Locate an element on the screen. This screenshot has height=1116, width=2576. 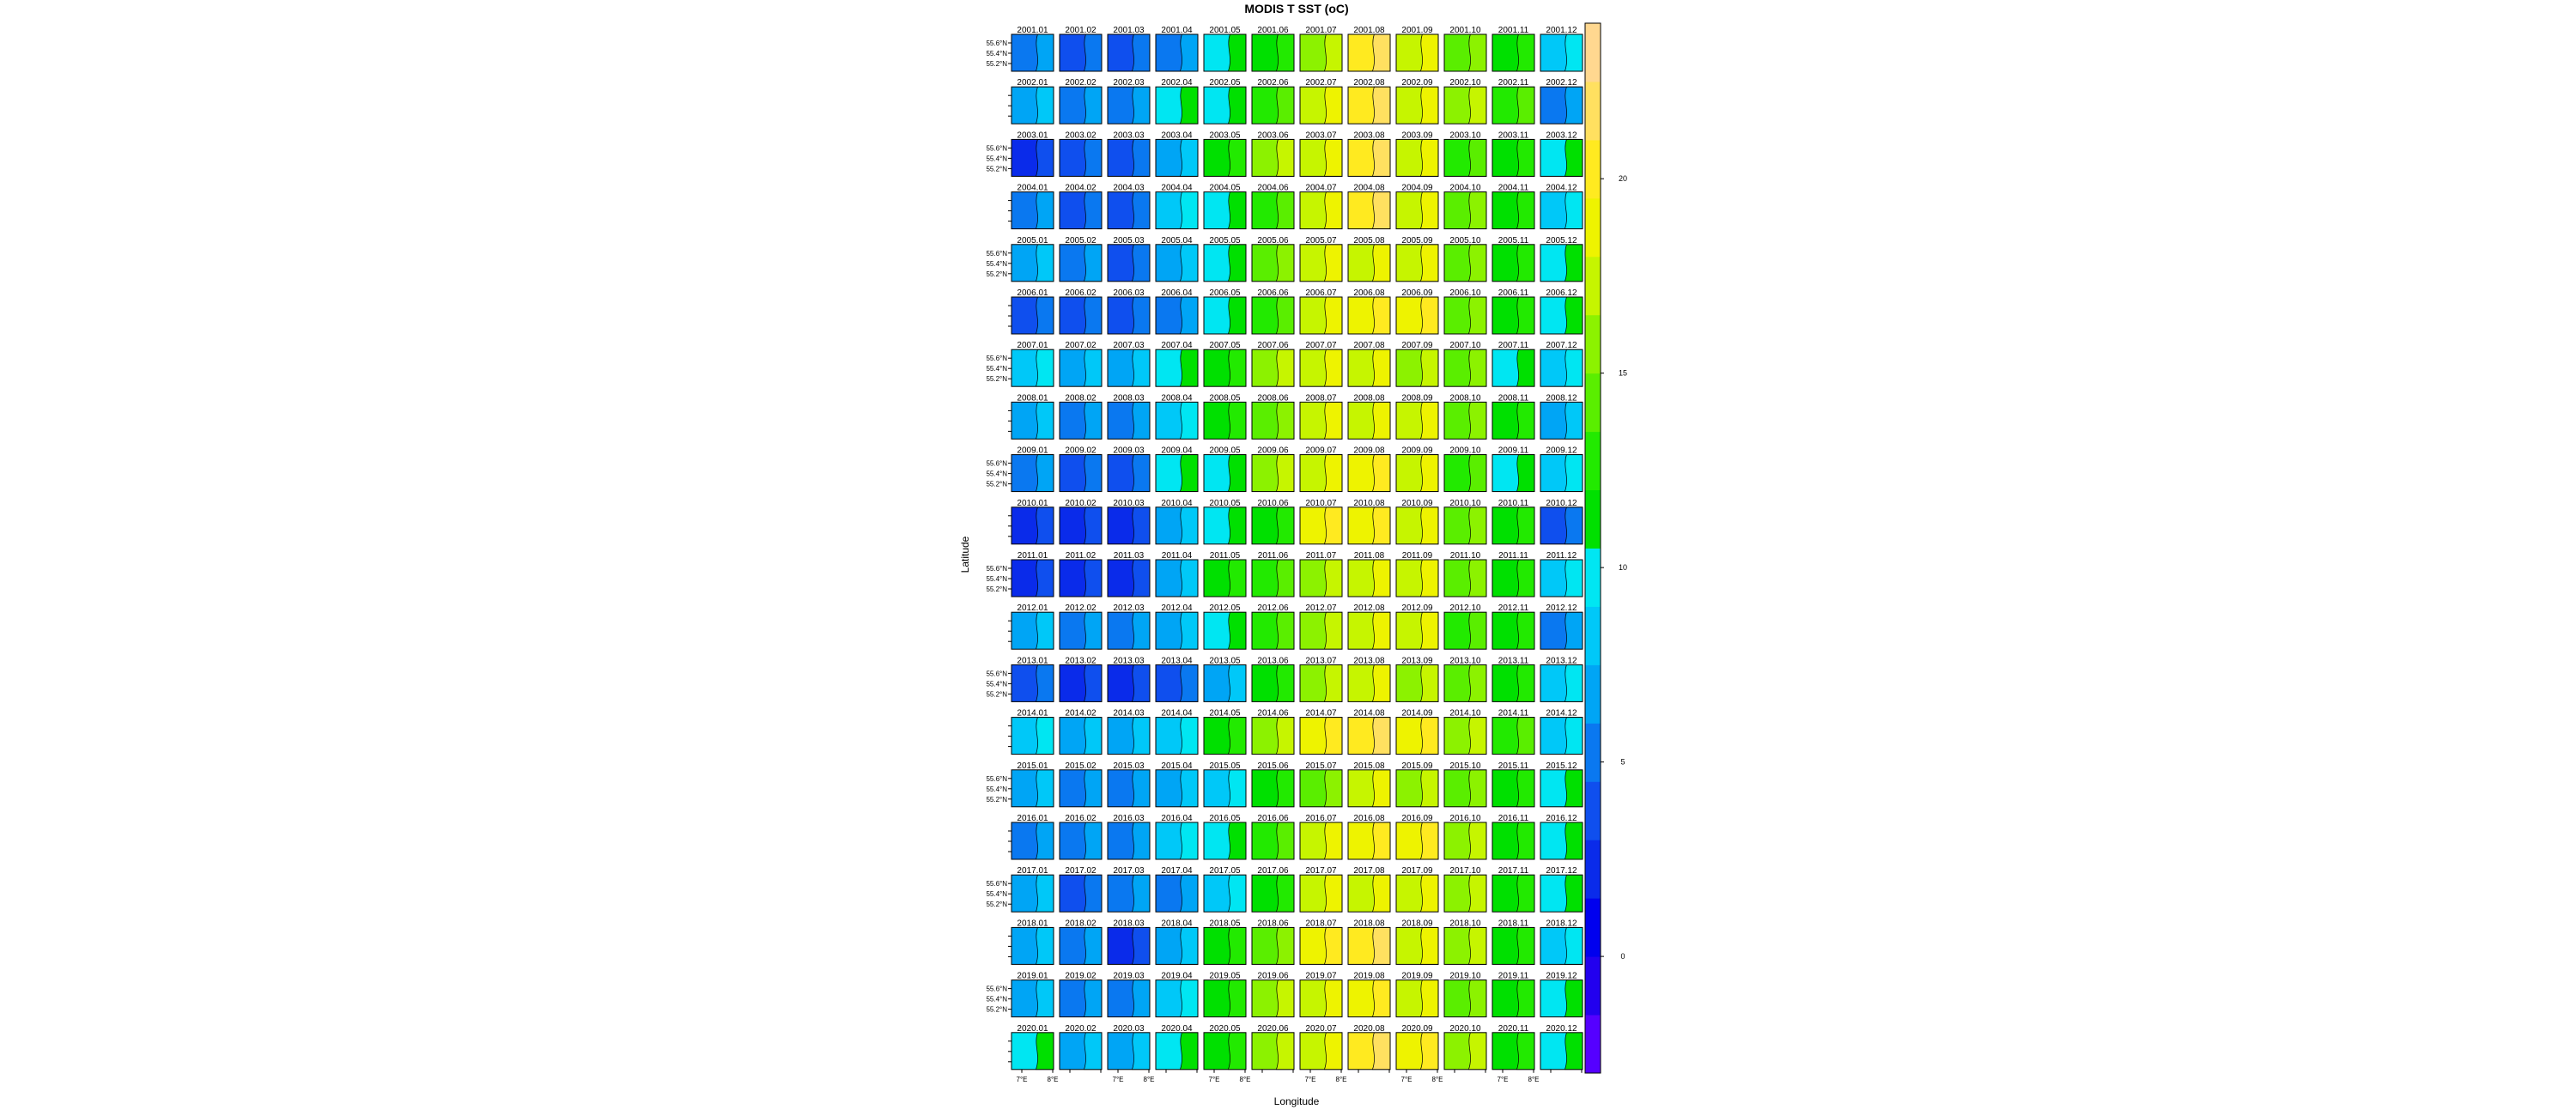
panel-2011-04: 2011.04 is located at coordinates (1177, 574).